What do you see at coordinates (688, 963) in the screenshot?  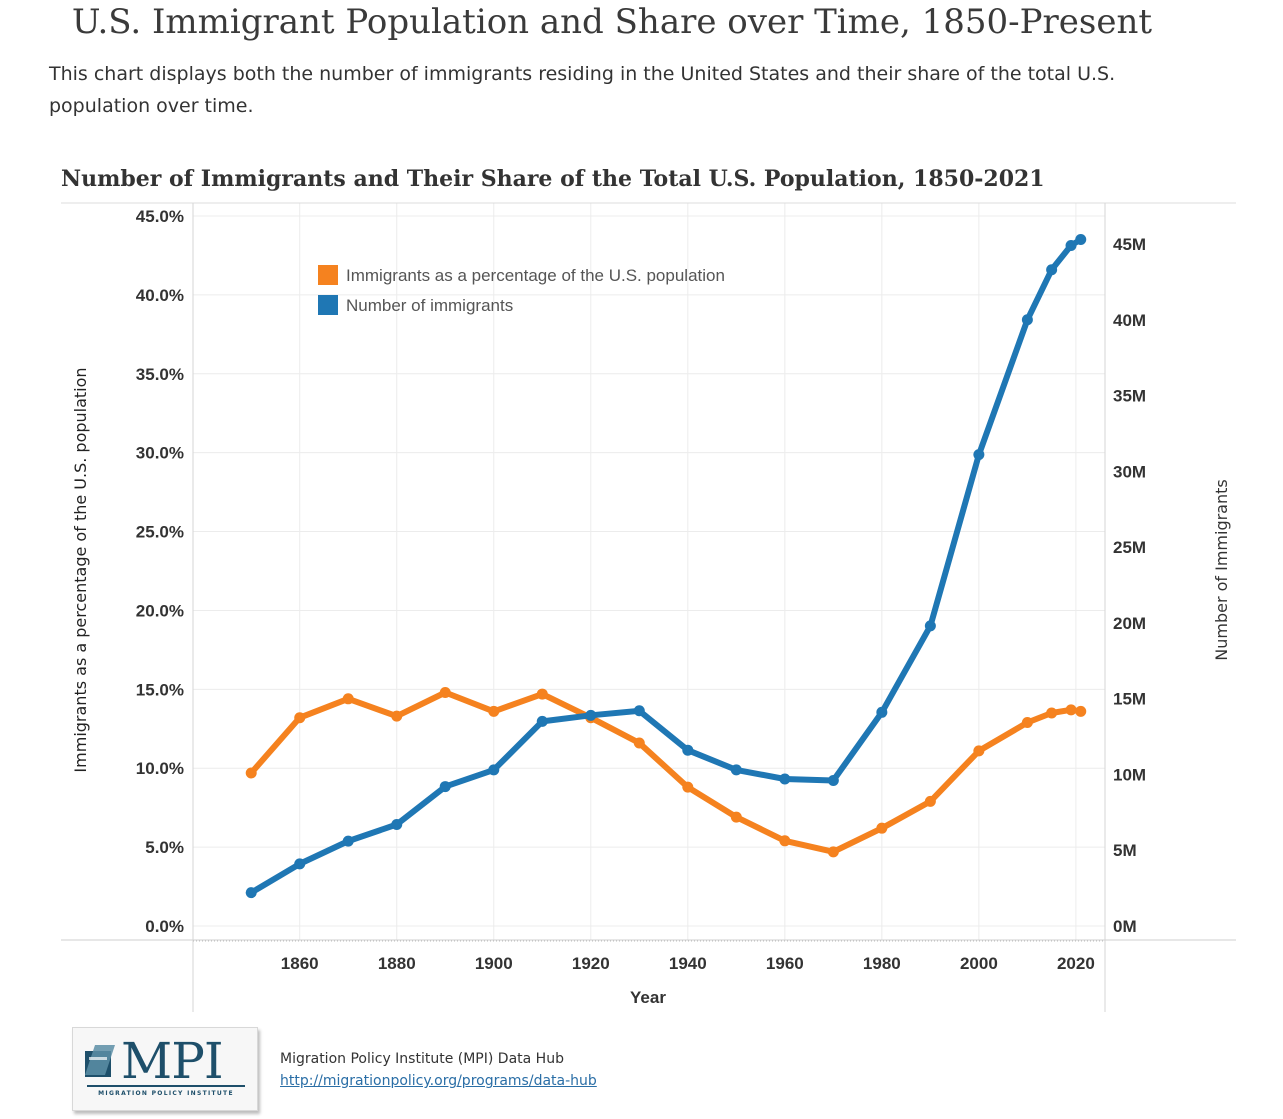 I see `x-tick-label: 1940` at bounding box center [688, 963].